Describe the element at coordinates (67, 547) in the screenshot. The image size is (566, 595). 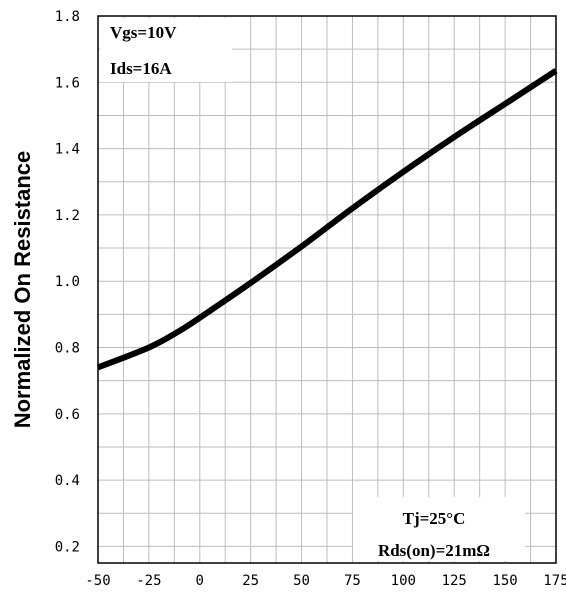
I see `y-tick-label: 0.2` at that location.